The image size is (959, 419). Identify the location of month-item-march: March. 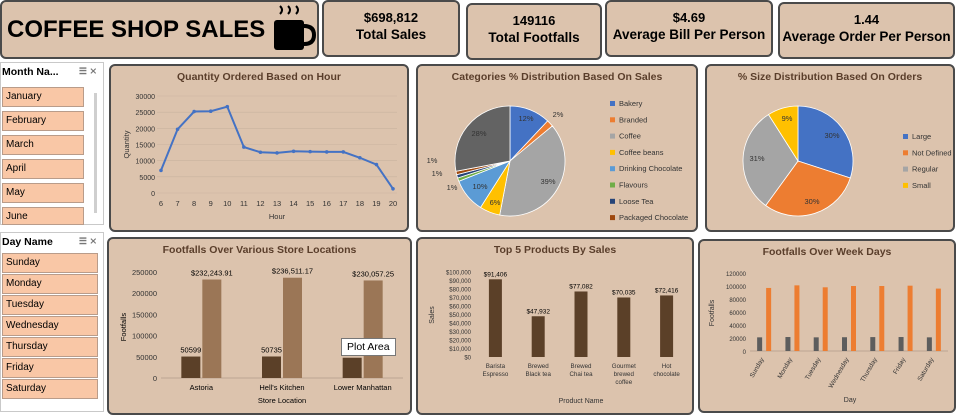
(43, 145).